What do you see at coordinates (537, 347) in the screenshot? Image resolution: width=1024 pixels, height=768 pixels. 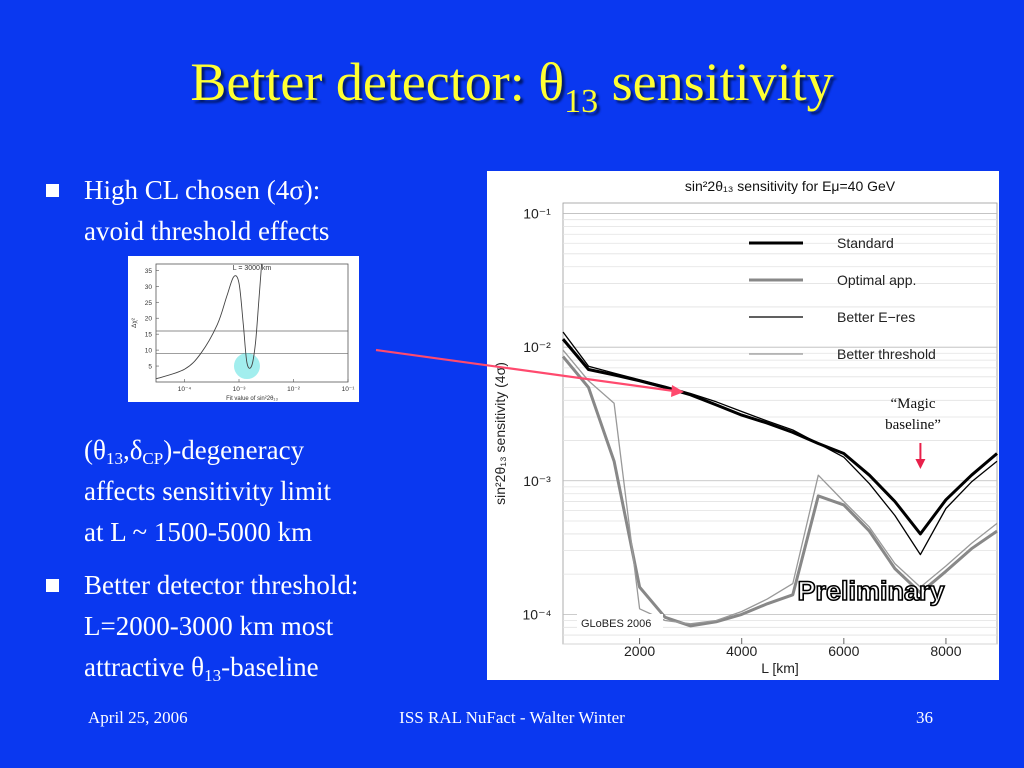 I see `y-tick-label: 10⁻²` at bounding box center [537, 347].